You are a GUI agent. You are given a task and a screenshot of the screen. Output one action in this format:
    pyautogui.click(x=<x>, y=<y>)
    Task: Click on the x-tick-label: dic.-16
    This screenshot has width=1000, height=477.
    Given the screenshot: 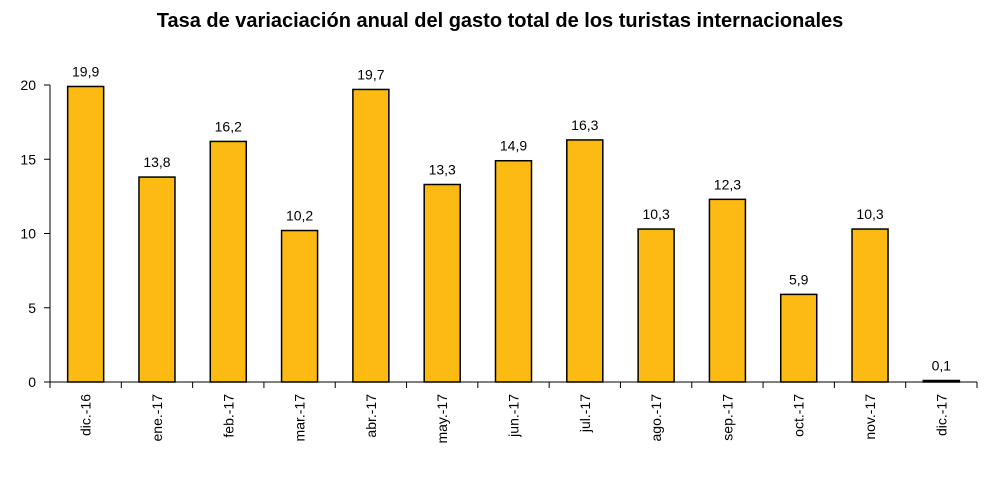 What is the action you would take?
    pyautogui.click(x=86, y=415)
    